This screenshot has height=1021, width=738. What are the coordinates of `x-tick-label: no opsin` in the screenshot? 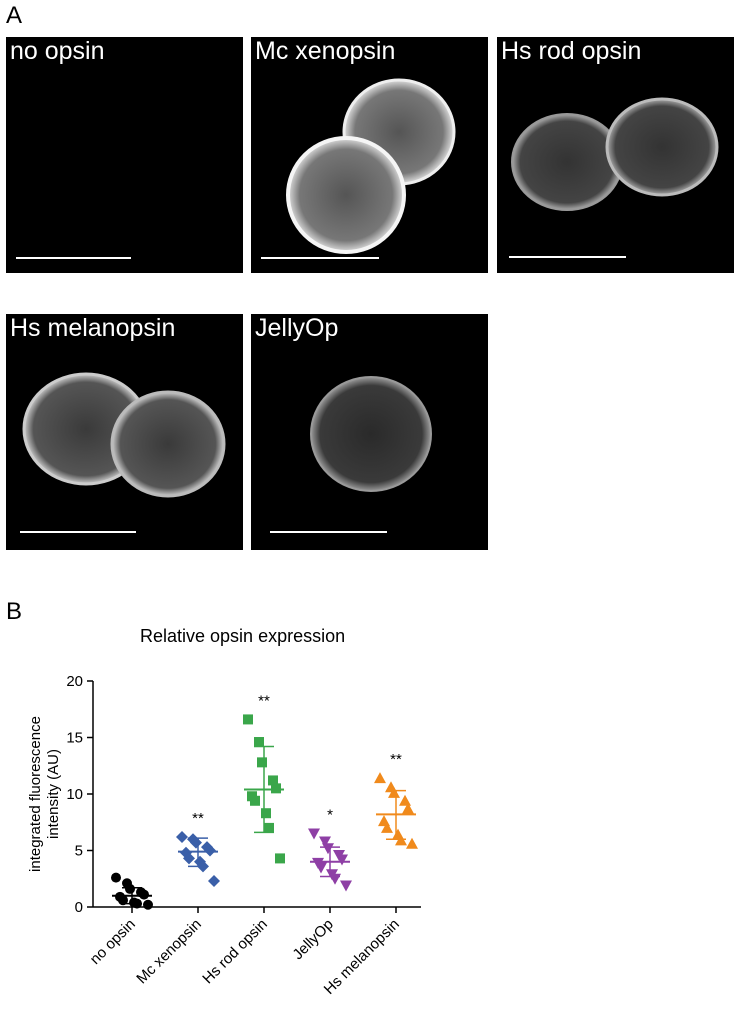 It's located at (113, 942).